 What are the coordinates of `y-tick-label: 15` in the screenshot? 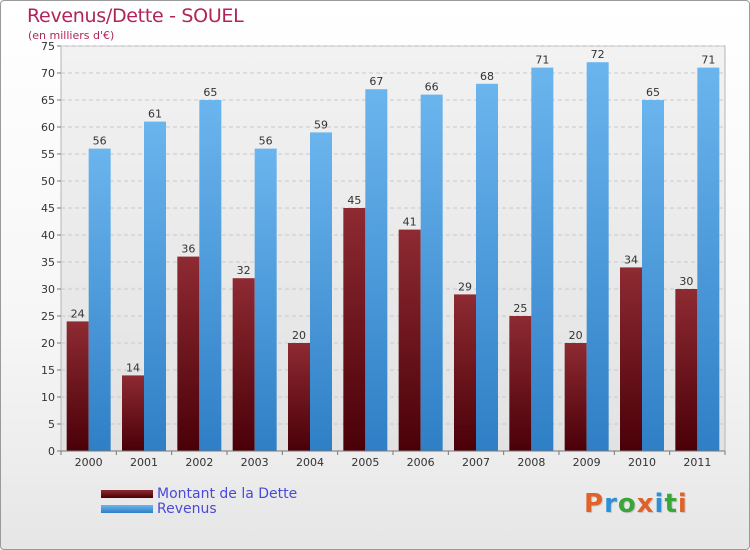 It's located at (48, 370).